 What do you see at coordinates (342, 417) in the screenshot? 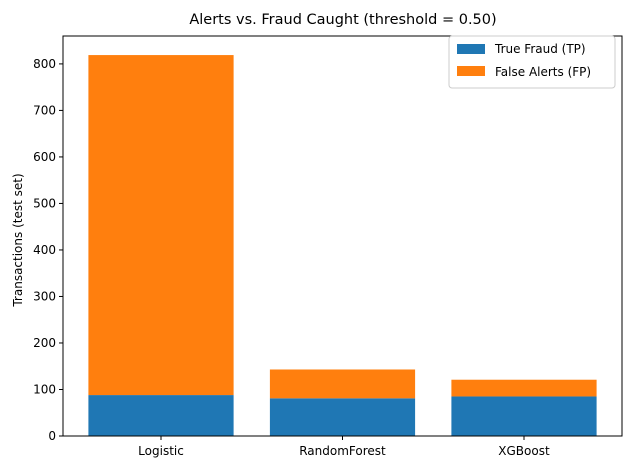
I see `bar-randomforest-true-fraud` at bounding box center [342, 417].